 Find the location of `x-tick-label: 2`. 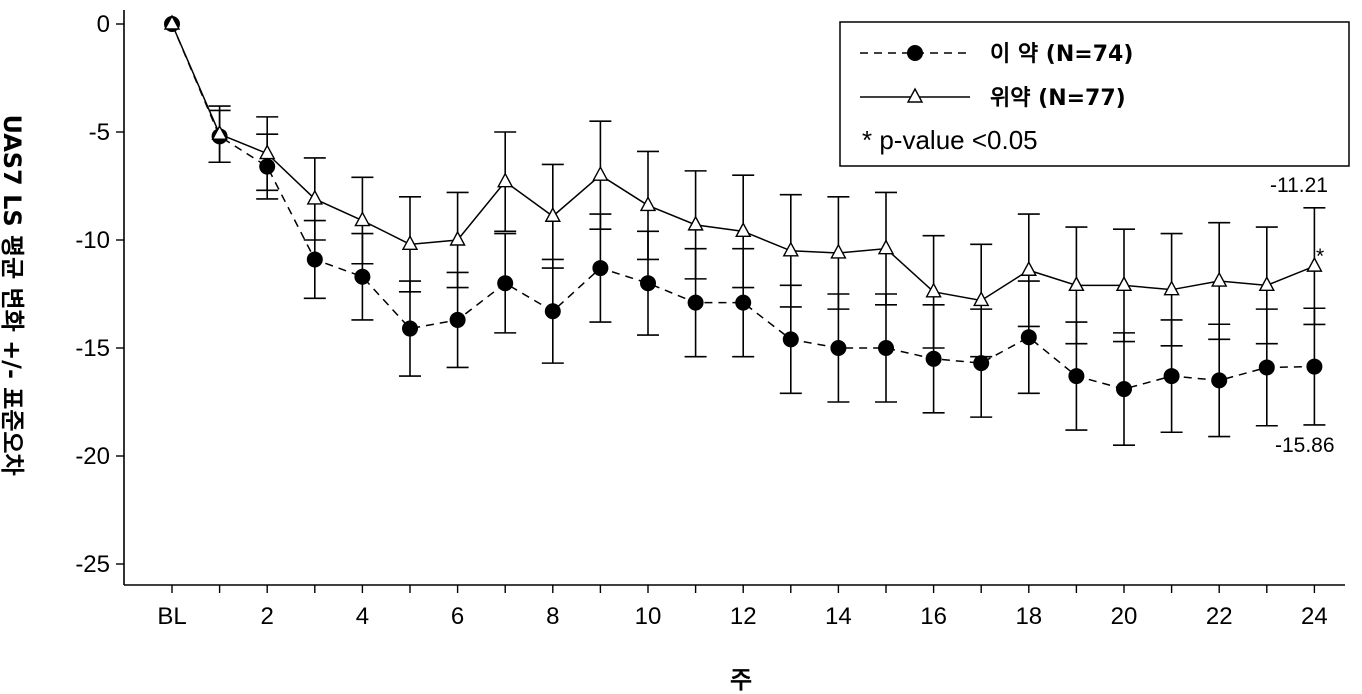

x-tick-label: 2 is located at coordinates (267, 616).